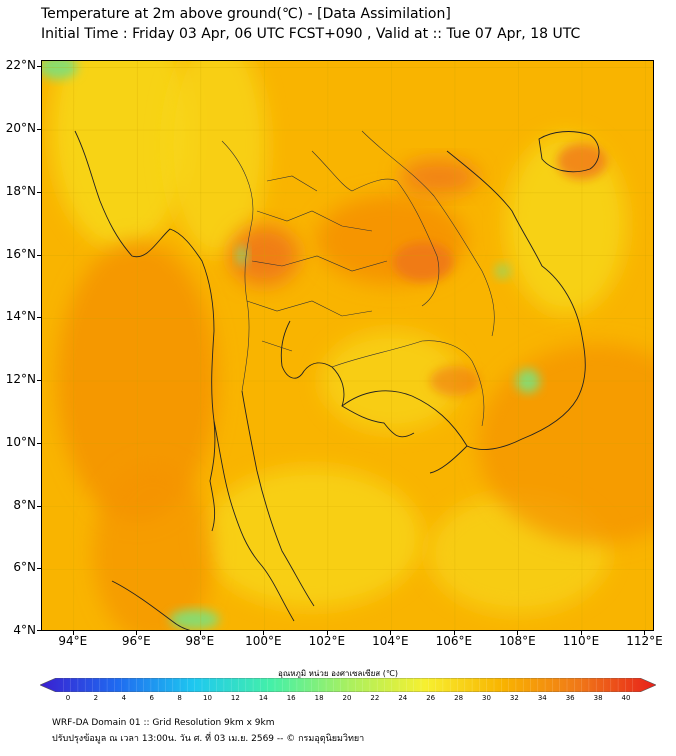 This screenshot has width=676, height=756. What do you see at coordinates (581, 641) in the screenshot?
I see `lon-label: 110°E` at bounding box center [581, 641].